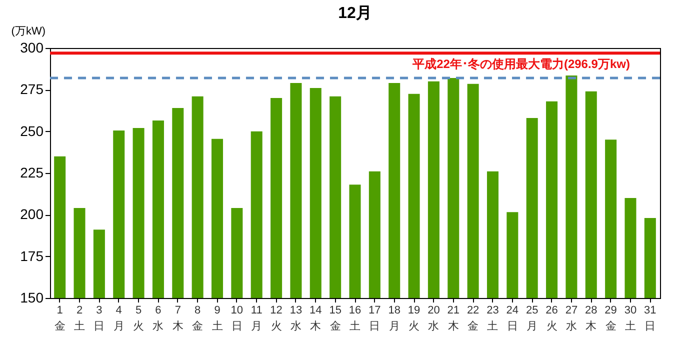 The image size is (700, 349). I want to click on x-tick-label: 5 火, so click(138, 318).